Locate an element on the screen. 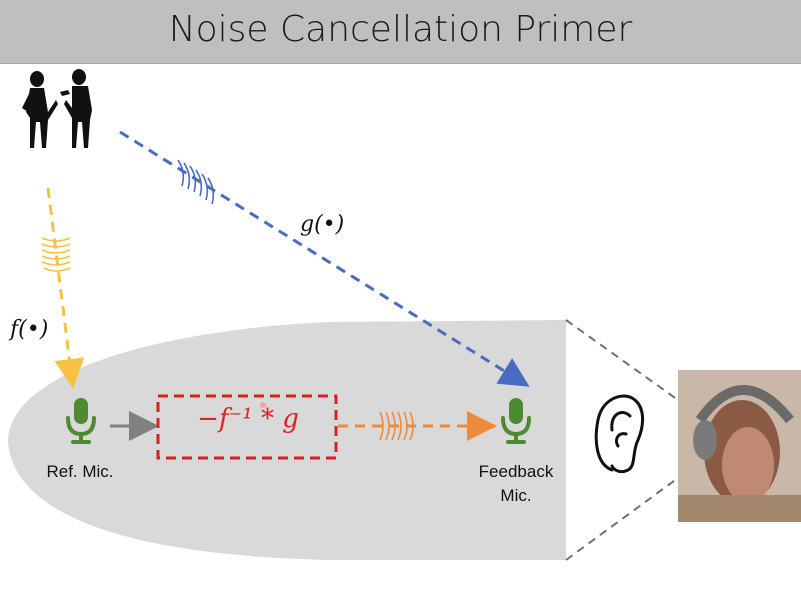 This screenshot has width=801, height=600. yellow-wave-icon is located at coordinates (56, 254).